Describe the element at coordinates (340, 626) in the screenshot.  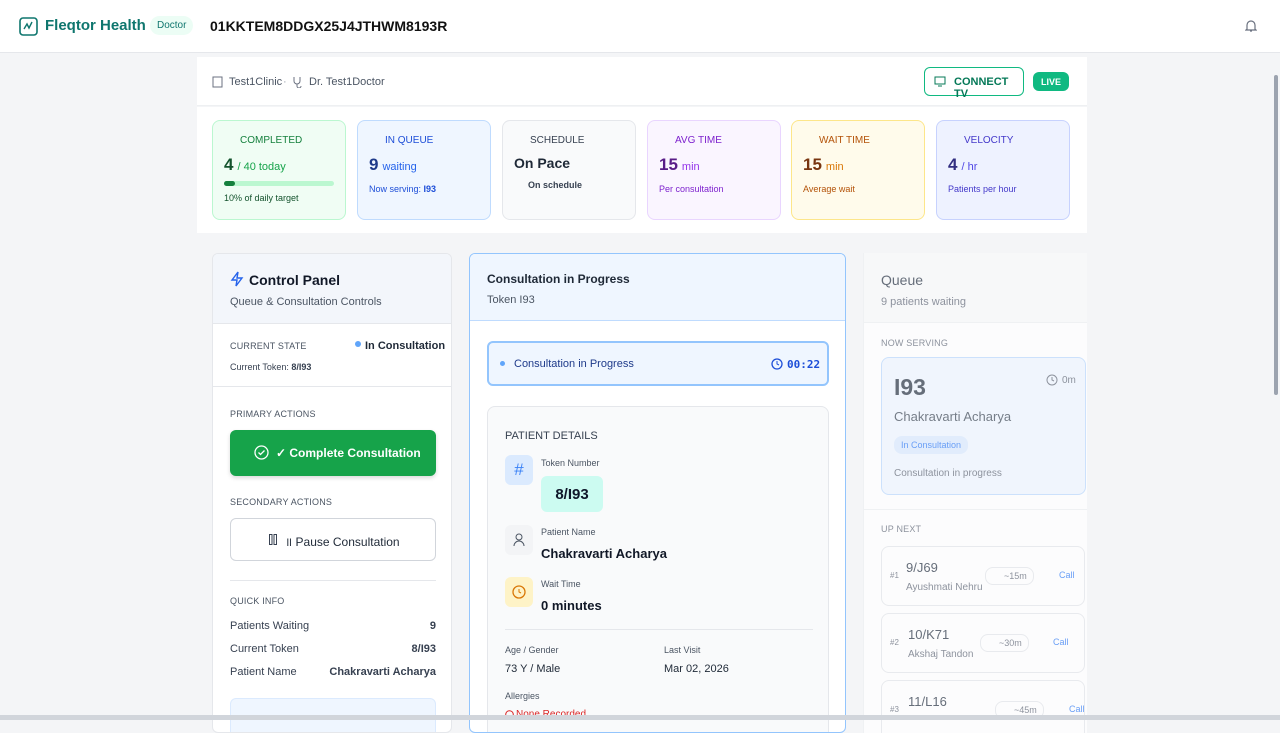
I see `shape: Patients Waiting 9` at that location.